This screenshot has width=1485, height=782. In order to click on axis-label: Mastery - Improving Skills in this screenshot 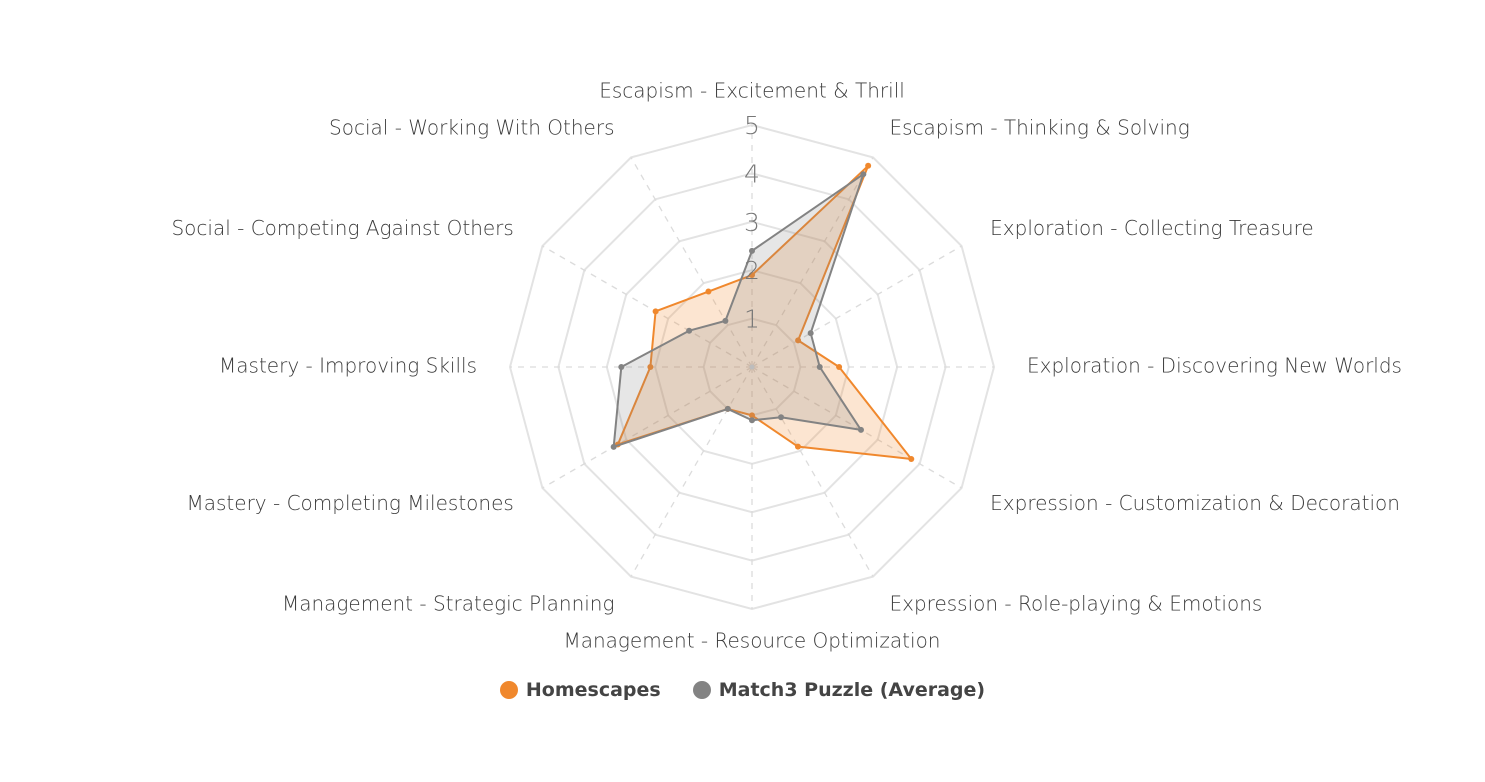, I will do `click(348, 366)`.